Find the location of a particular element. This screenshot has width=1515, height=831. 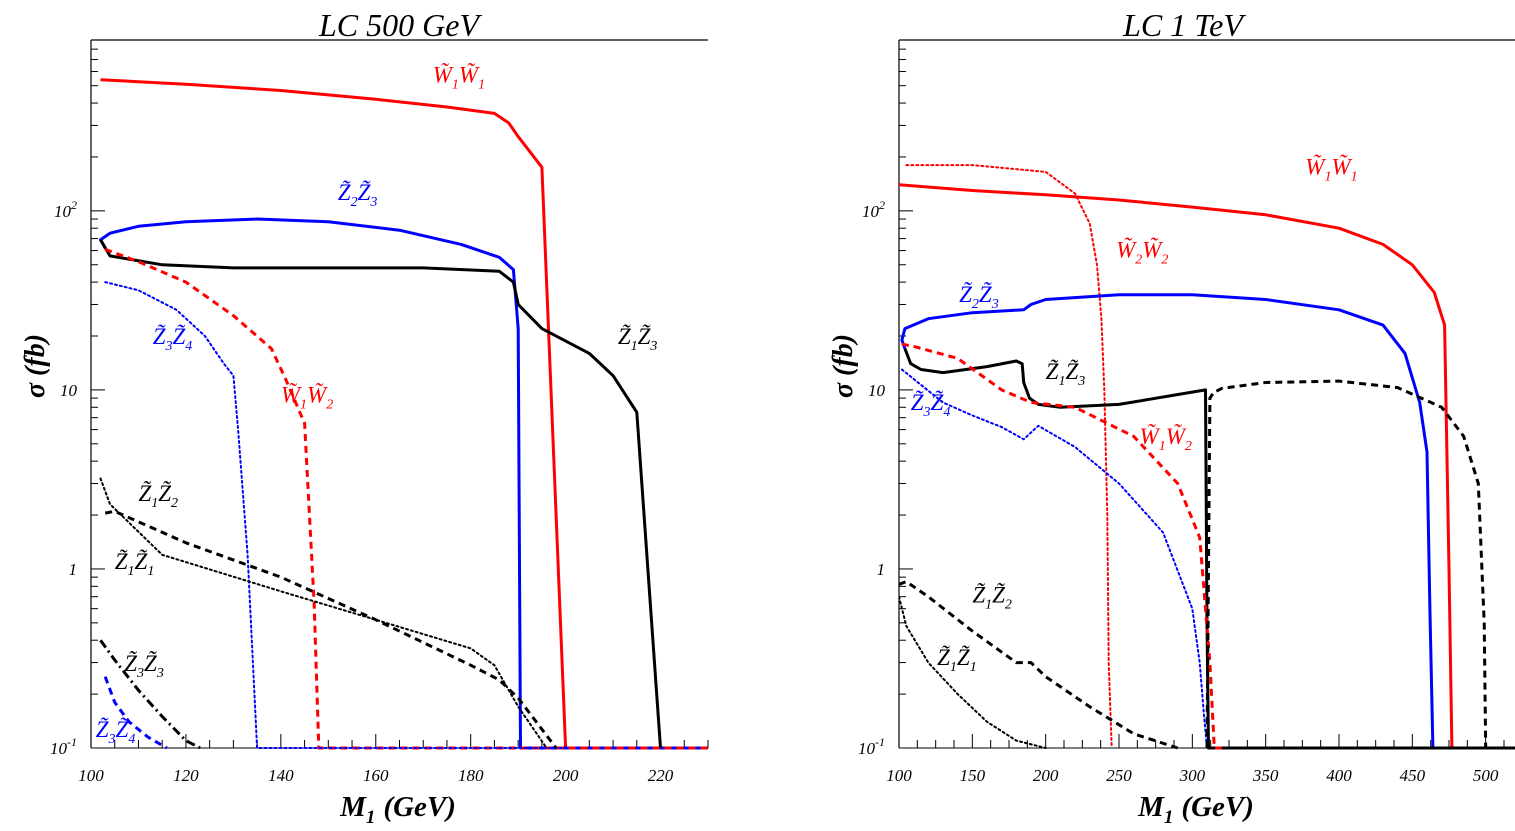

x-tick-label: 450 is located at coordinates (1413, 775).